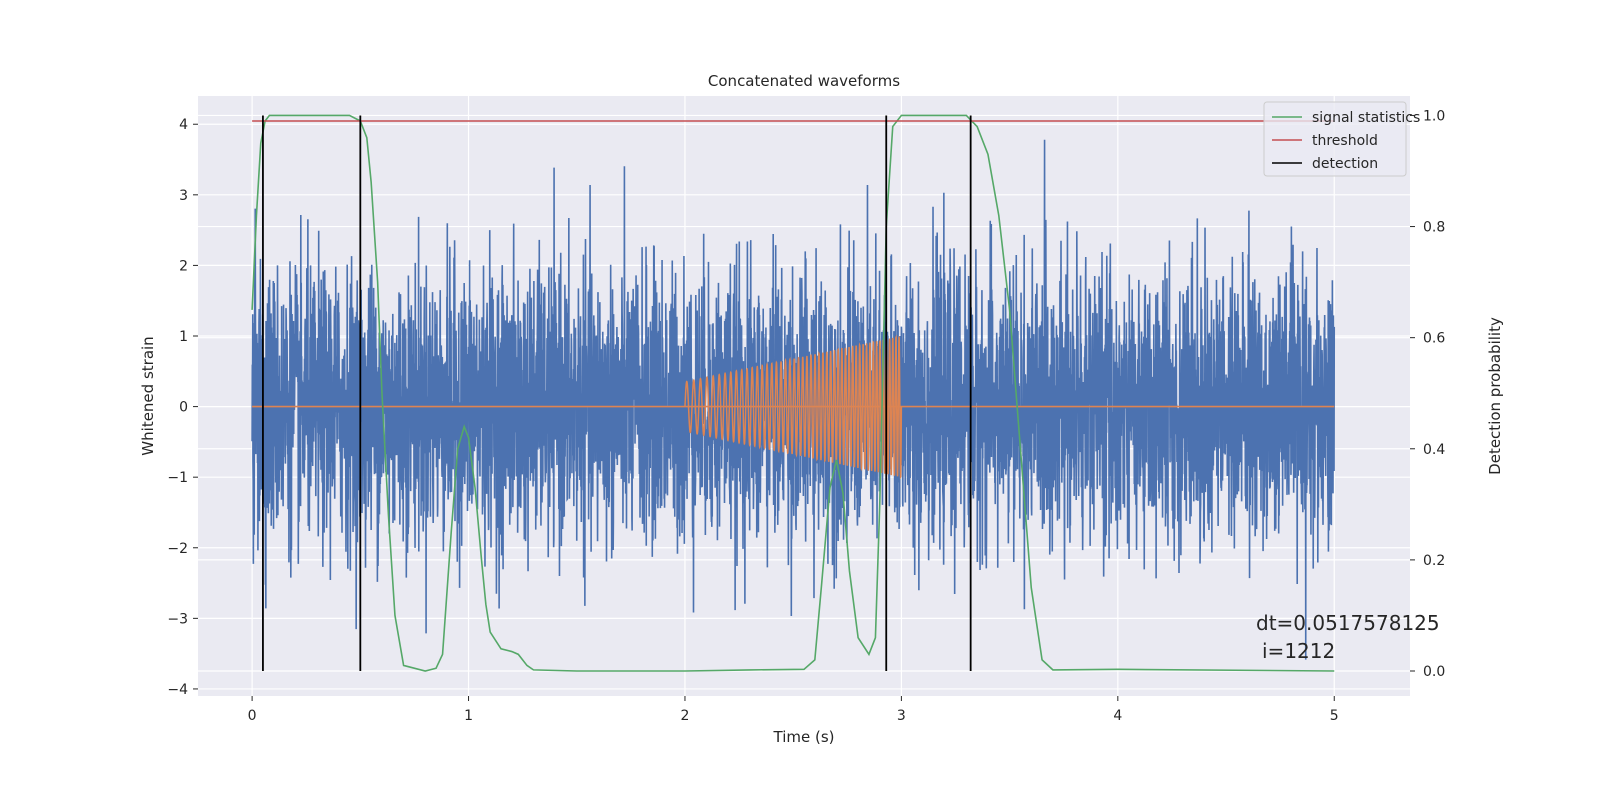 This screenshot has width=1600, height=800. What do you see at coordinates (804, 737) in the screenshot?
I see `x-axis-label: Time (s)` at bounding box center [804, 737].